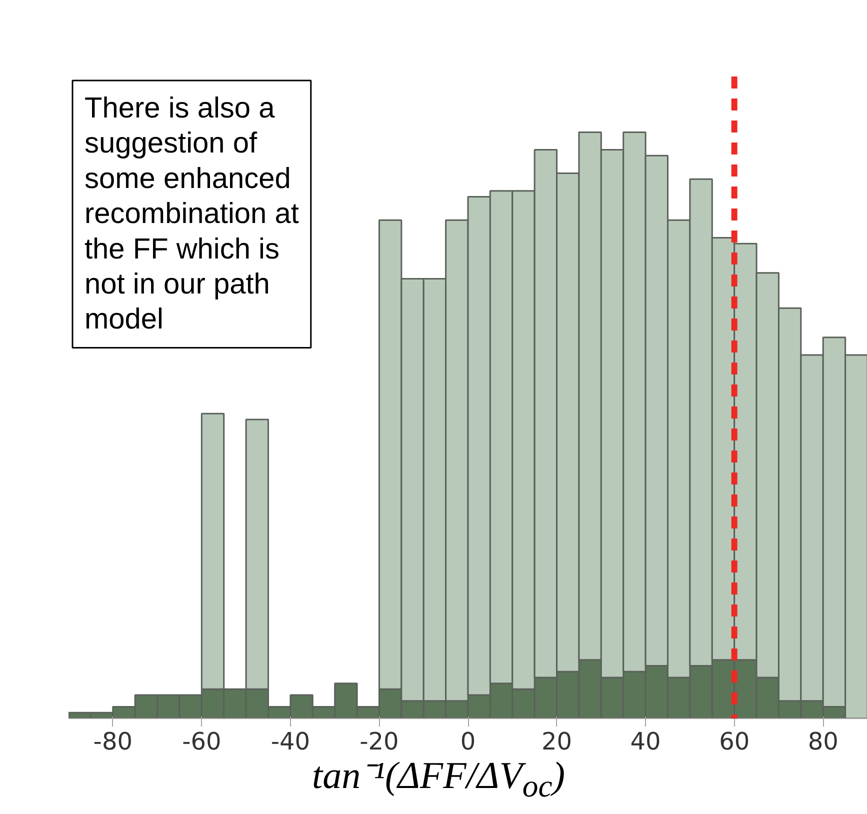 This screenshot has width=867, height=814. Describe the element at coordinates (191, 214) in the screenshot. I see `annotation: There is also a suggestion of some enhanced recombination at the FF which is not in our path model` at that location.